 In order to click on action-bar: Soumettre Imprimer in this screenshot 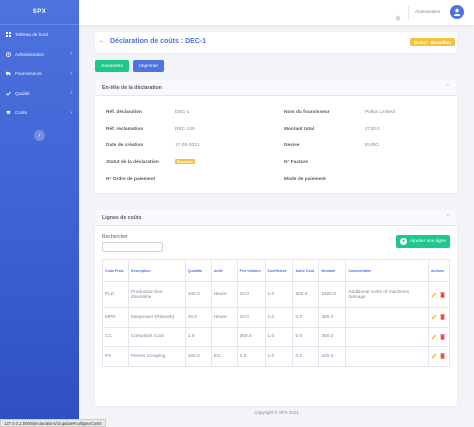, I will do `click(130, 66)`.